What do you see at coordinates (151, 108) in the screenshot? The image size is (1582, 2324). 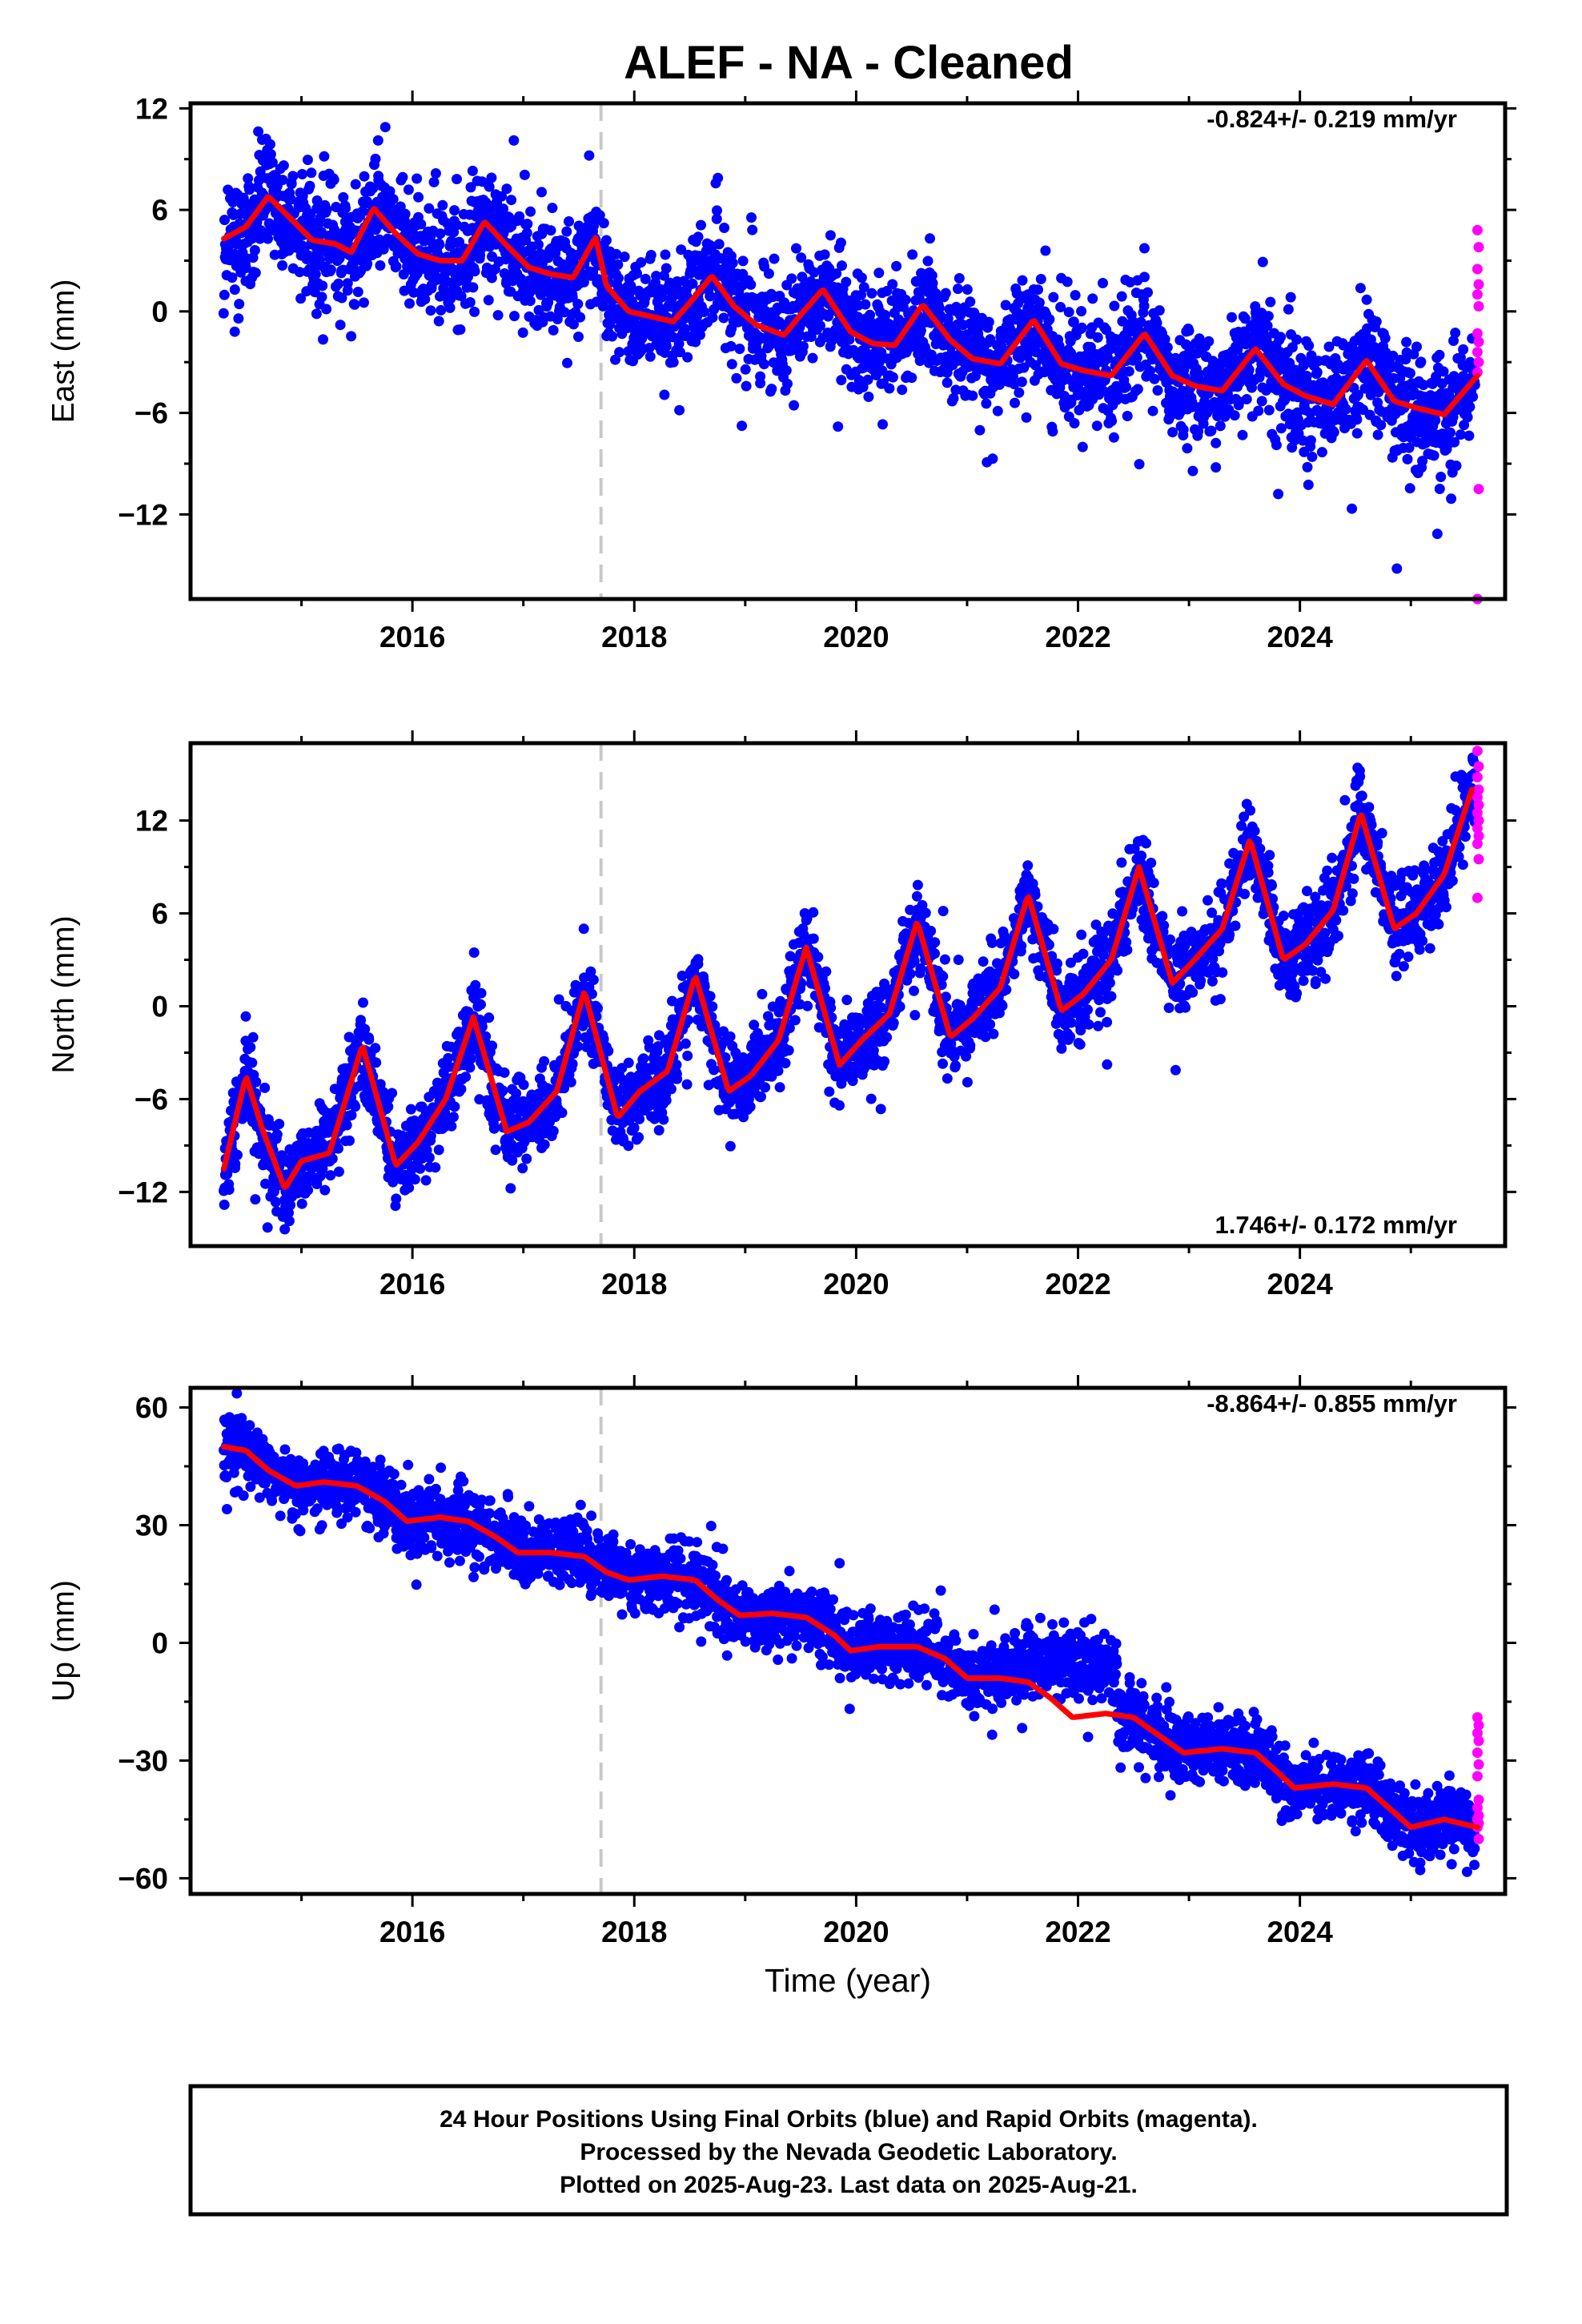 I see `y-tick-label: 12` at bounding box center [151, 108].